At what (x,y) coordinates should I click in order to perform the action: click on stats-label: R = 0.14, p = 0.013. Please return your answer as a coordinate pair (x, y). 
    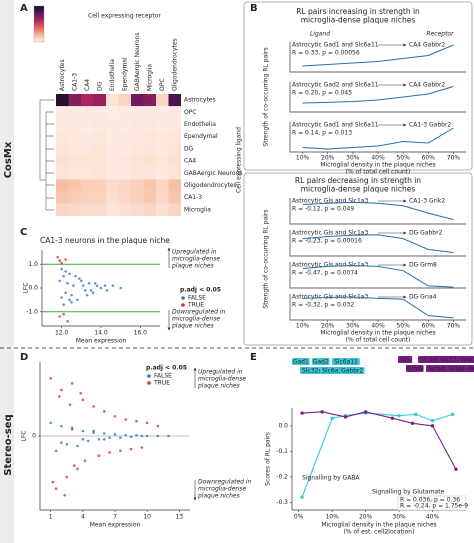
    Looking at the image, I should click on (322, 133).